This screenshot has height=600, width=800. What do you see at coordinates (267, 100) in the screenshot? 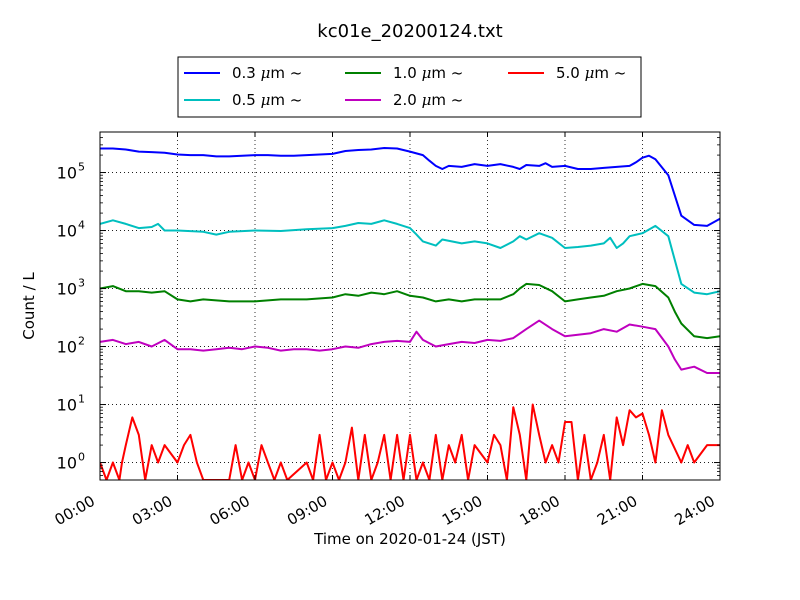
I see `legend-label: 0.5 μm ~` at bounding box center [267, 100].